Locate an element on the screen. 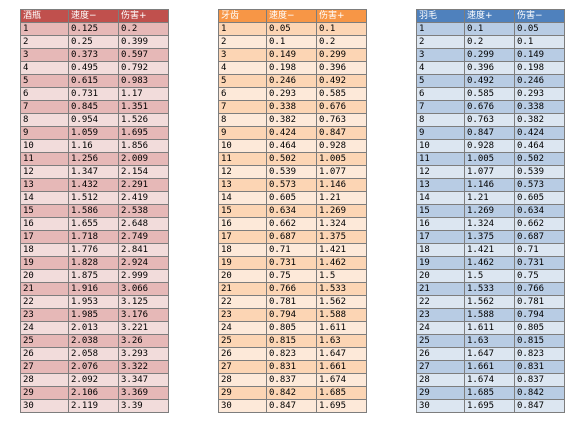 Image resolution: width=584 pixels, height=438 pixels. damage-cell: 0.399 is located at coordinates (143, 42).